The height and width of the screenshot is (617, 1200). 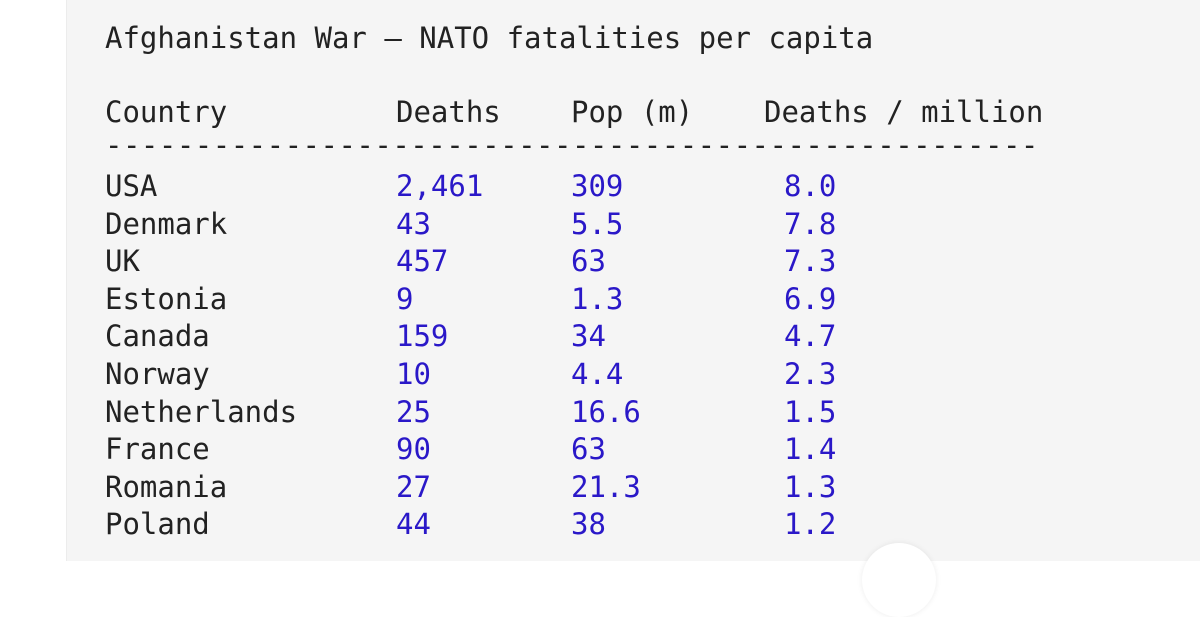 I want to click on cell-country: Canada, so click(x=157, y=336).